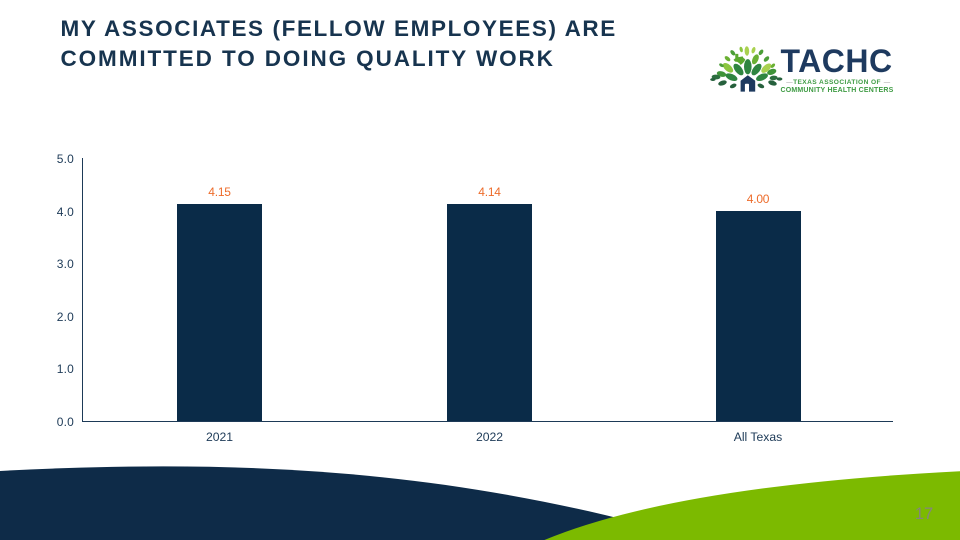 This screenshot has height=540, width=960. Describe the element at coordinates (837, 82) in the screenshot. I see `svg-text: TEXAS ASSOCIATION OF` at that location.